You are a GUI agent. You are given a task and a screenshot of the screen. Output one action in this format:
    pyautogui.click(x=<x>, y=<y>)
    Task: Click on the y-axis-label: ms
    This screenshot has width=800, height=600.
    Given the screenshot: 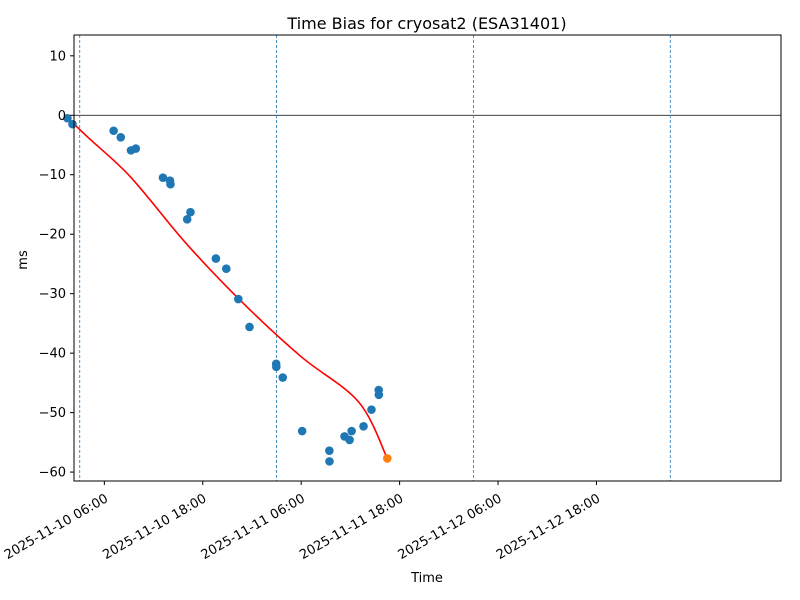 What is the action you would take?
    pyautogui.click(x=23, y=260)
    